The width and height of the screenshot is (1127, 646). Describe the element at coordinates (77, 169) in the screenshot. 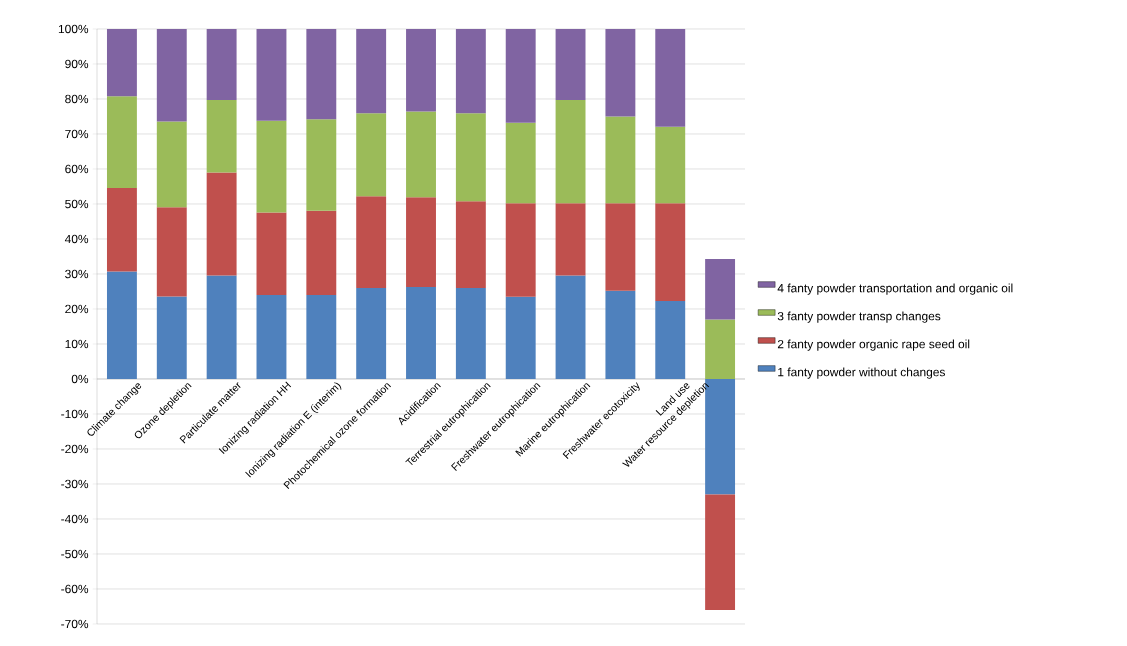

I see `y-tick-label: 60%` at that location.